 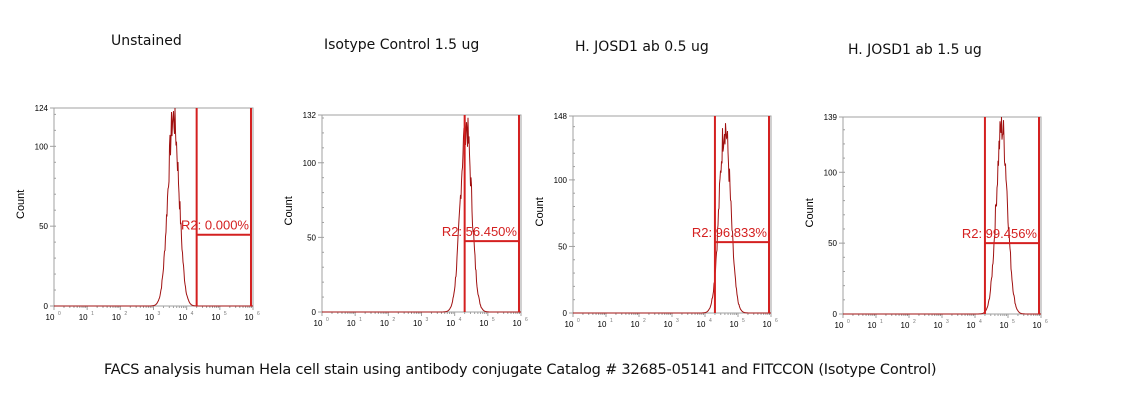 What do you see at coordinates (146, 41) in the screenshot?
I see `panel-title-unstained: Unstained` at bounding box center [146, 41].